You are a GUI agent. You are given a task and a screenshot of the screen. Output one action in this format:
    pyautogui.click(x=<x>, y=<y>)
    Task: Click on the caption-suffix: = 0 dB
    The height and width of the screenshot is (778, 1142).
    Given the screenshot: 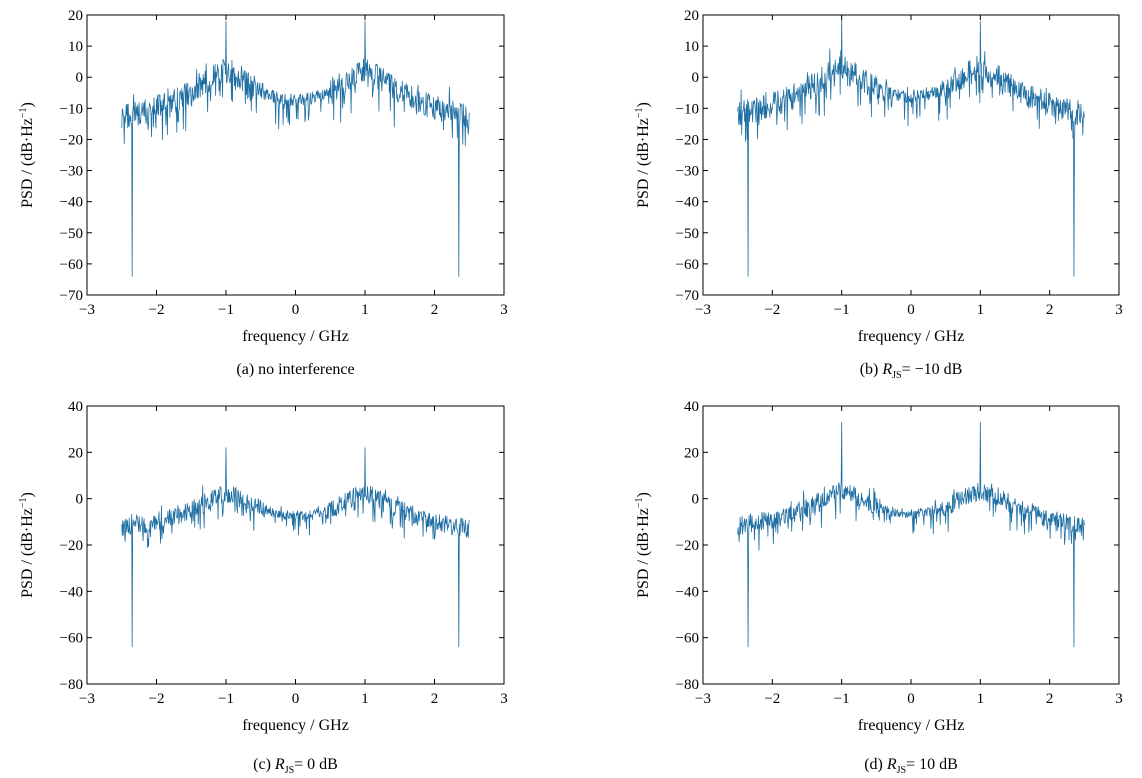 What is the action you would take?
    pyautogui.click(x=316, y=764)
    